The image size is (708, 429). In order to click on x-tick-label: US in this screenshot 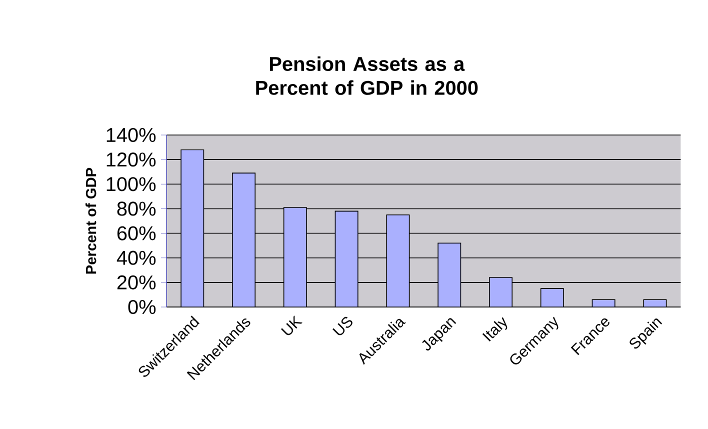, I will do `click(342, 326)`.